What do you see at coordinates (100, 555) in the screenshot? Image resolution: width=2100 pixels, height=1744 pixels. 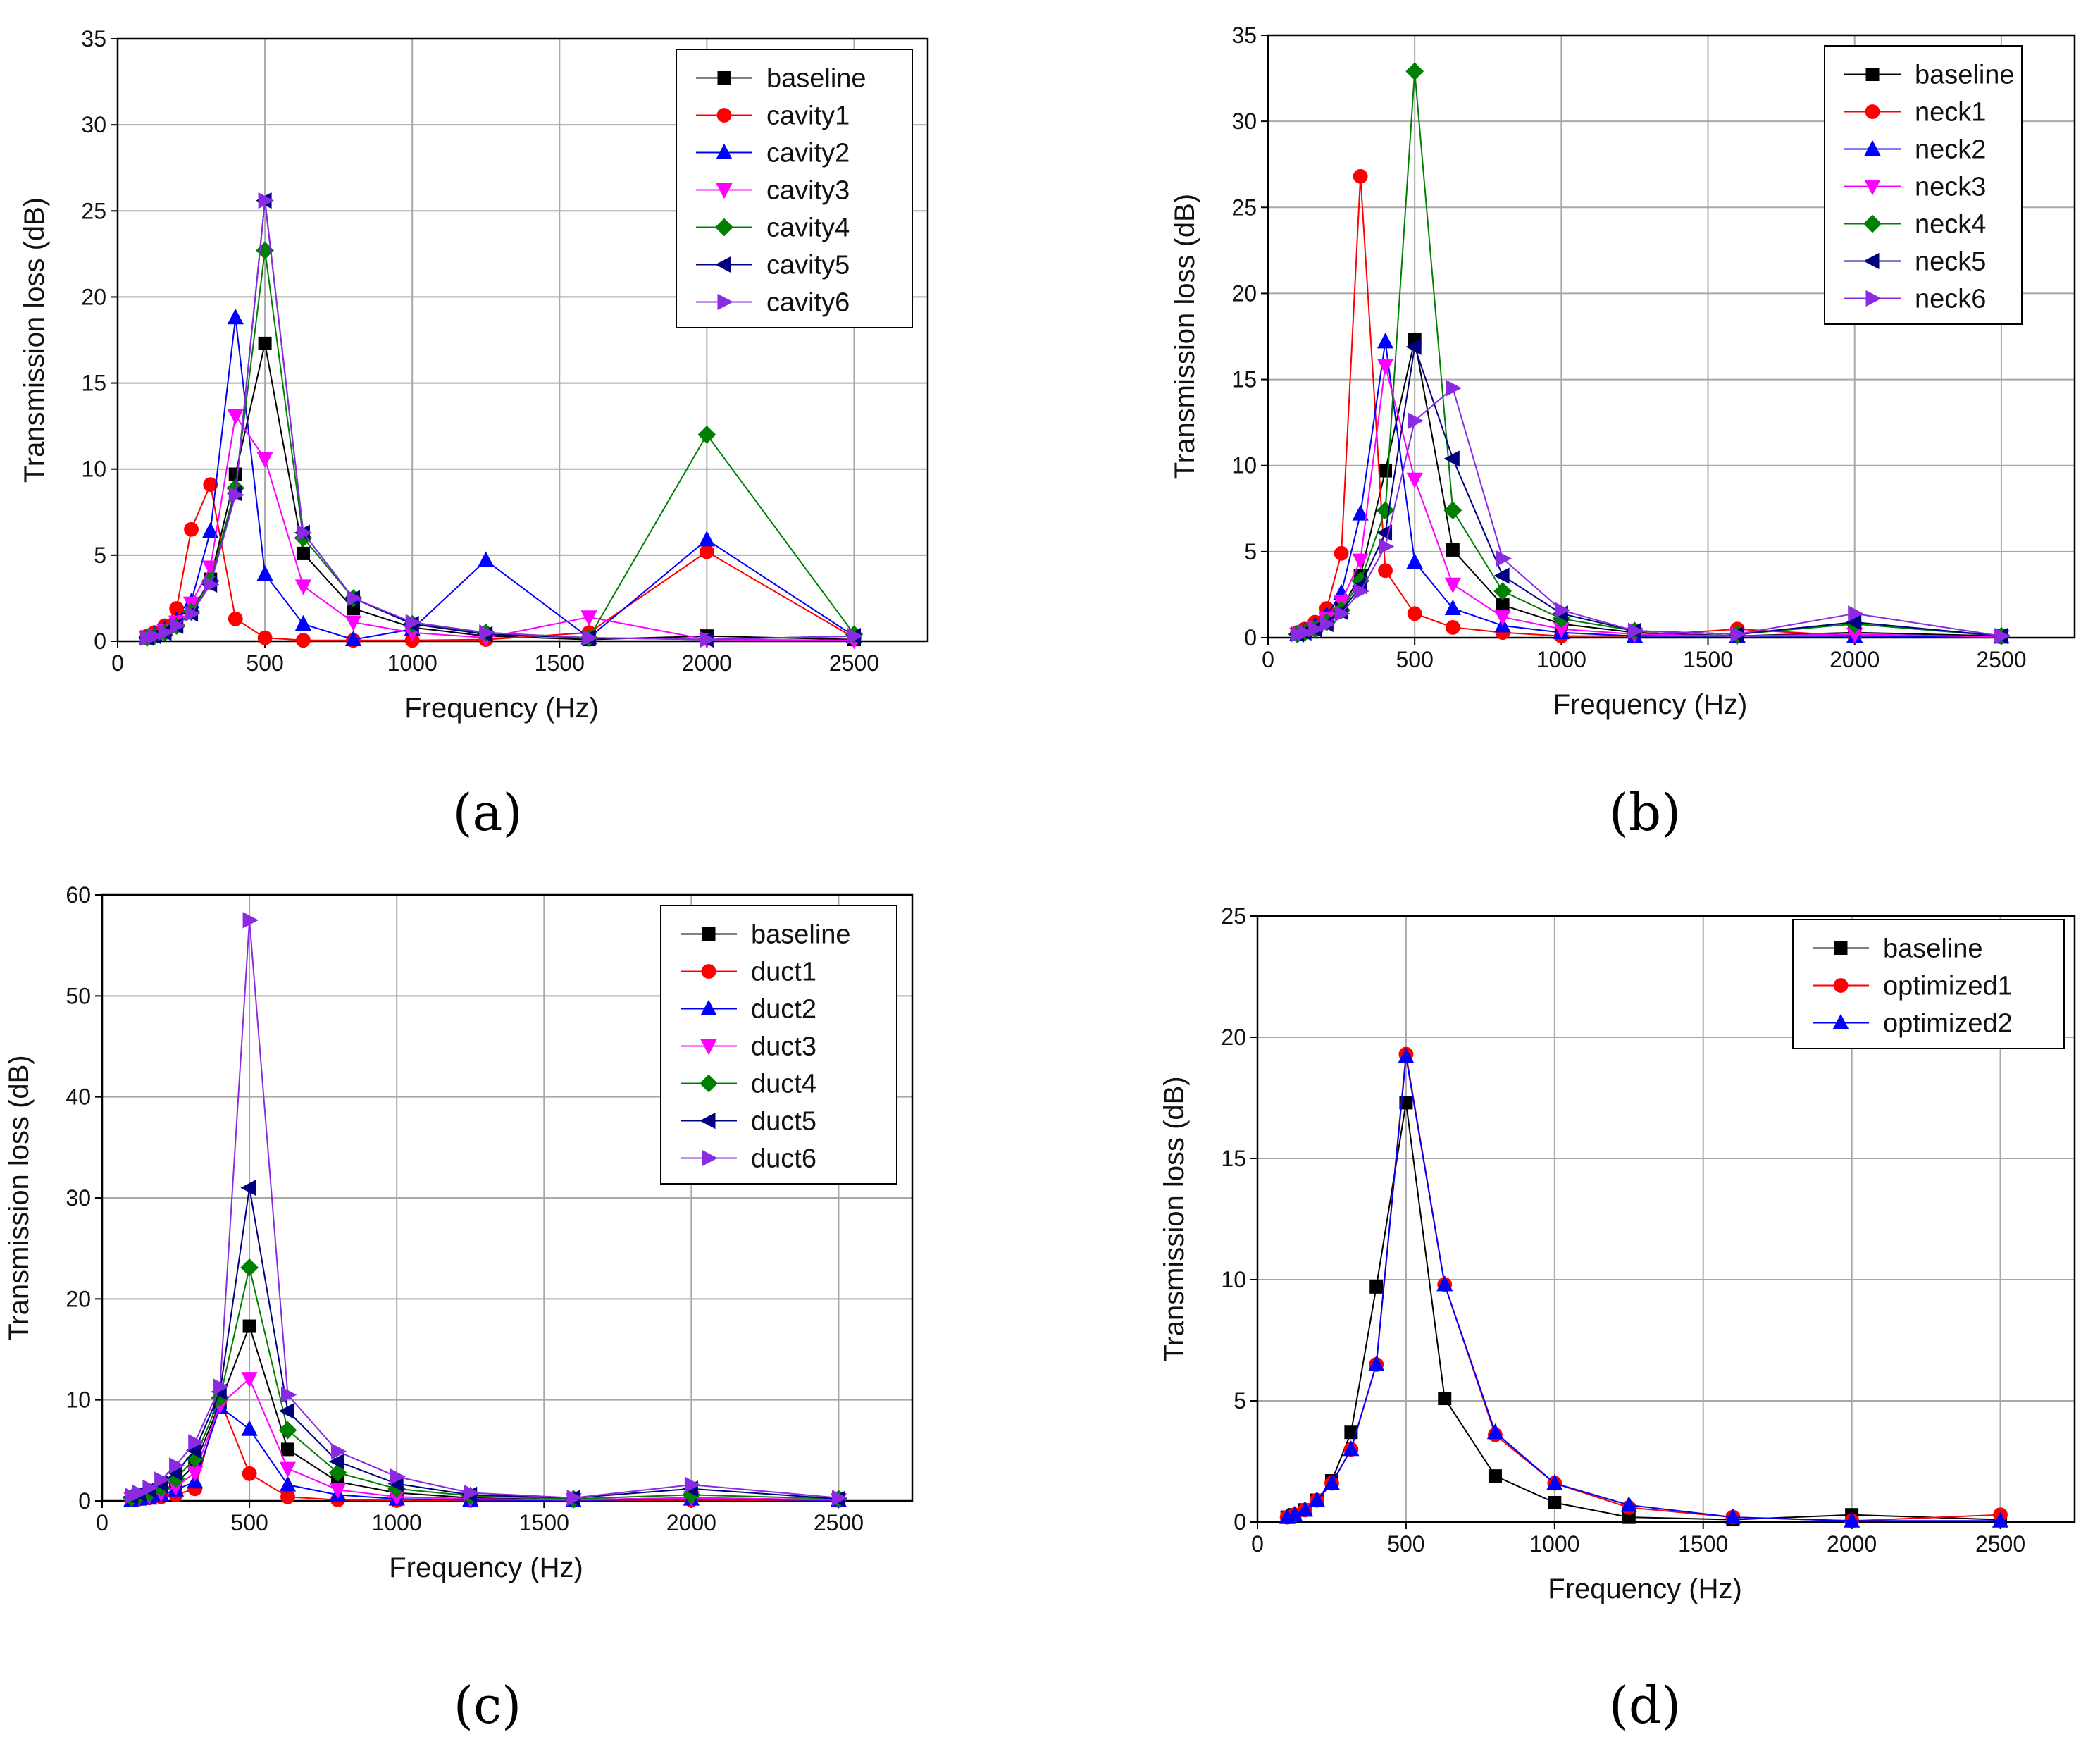 I see `y-tick-label: 5` at bounding box center [100, 555].